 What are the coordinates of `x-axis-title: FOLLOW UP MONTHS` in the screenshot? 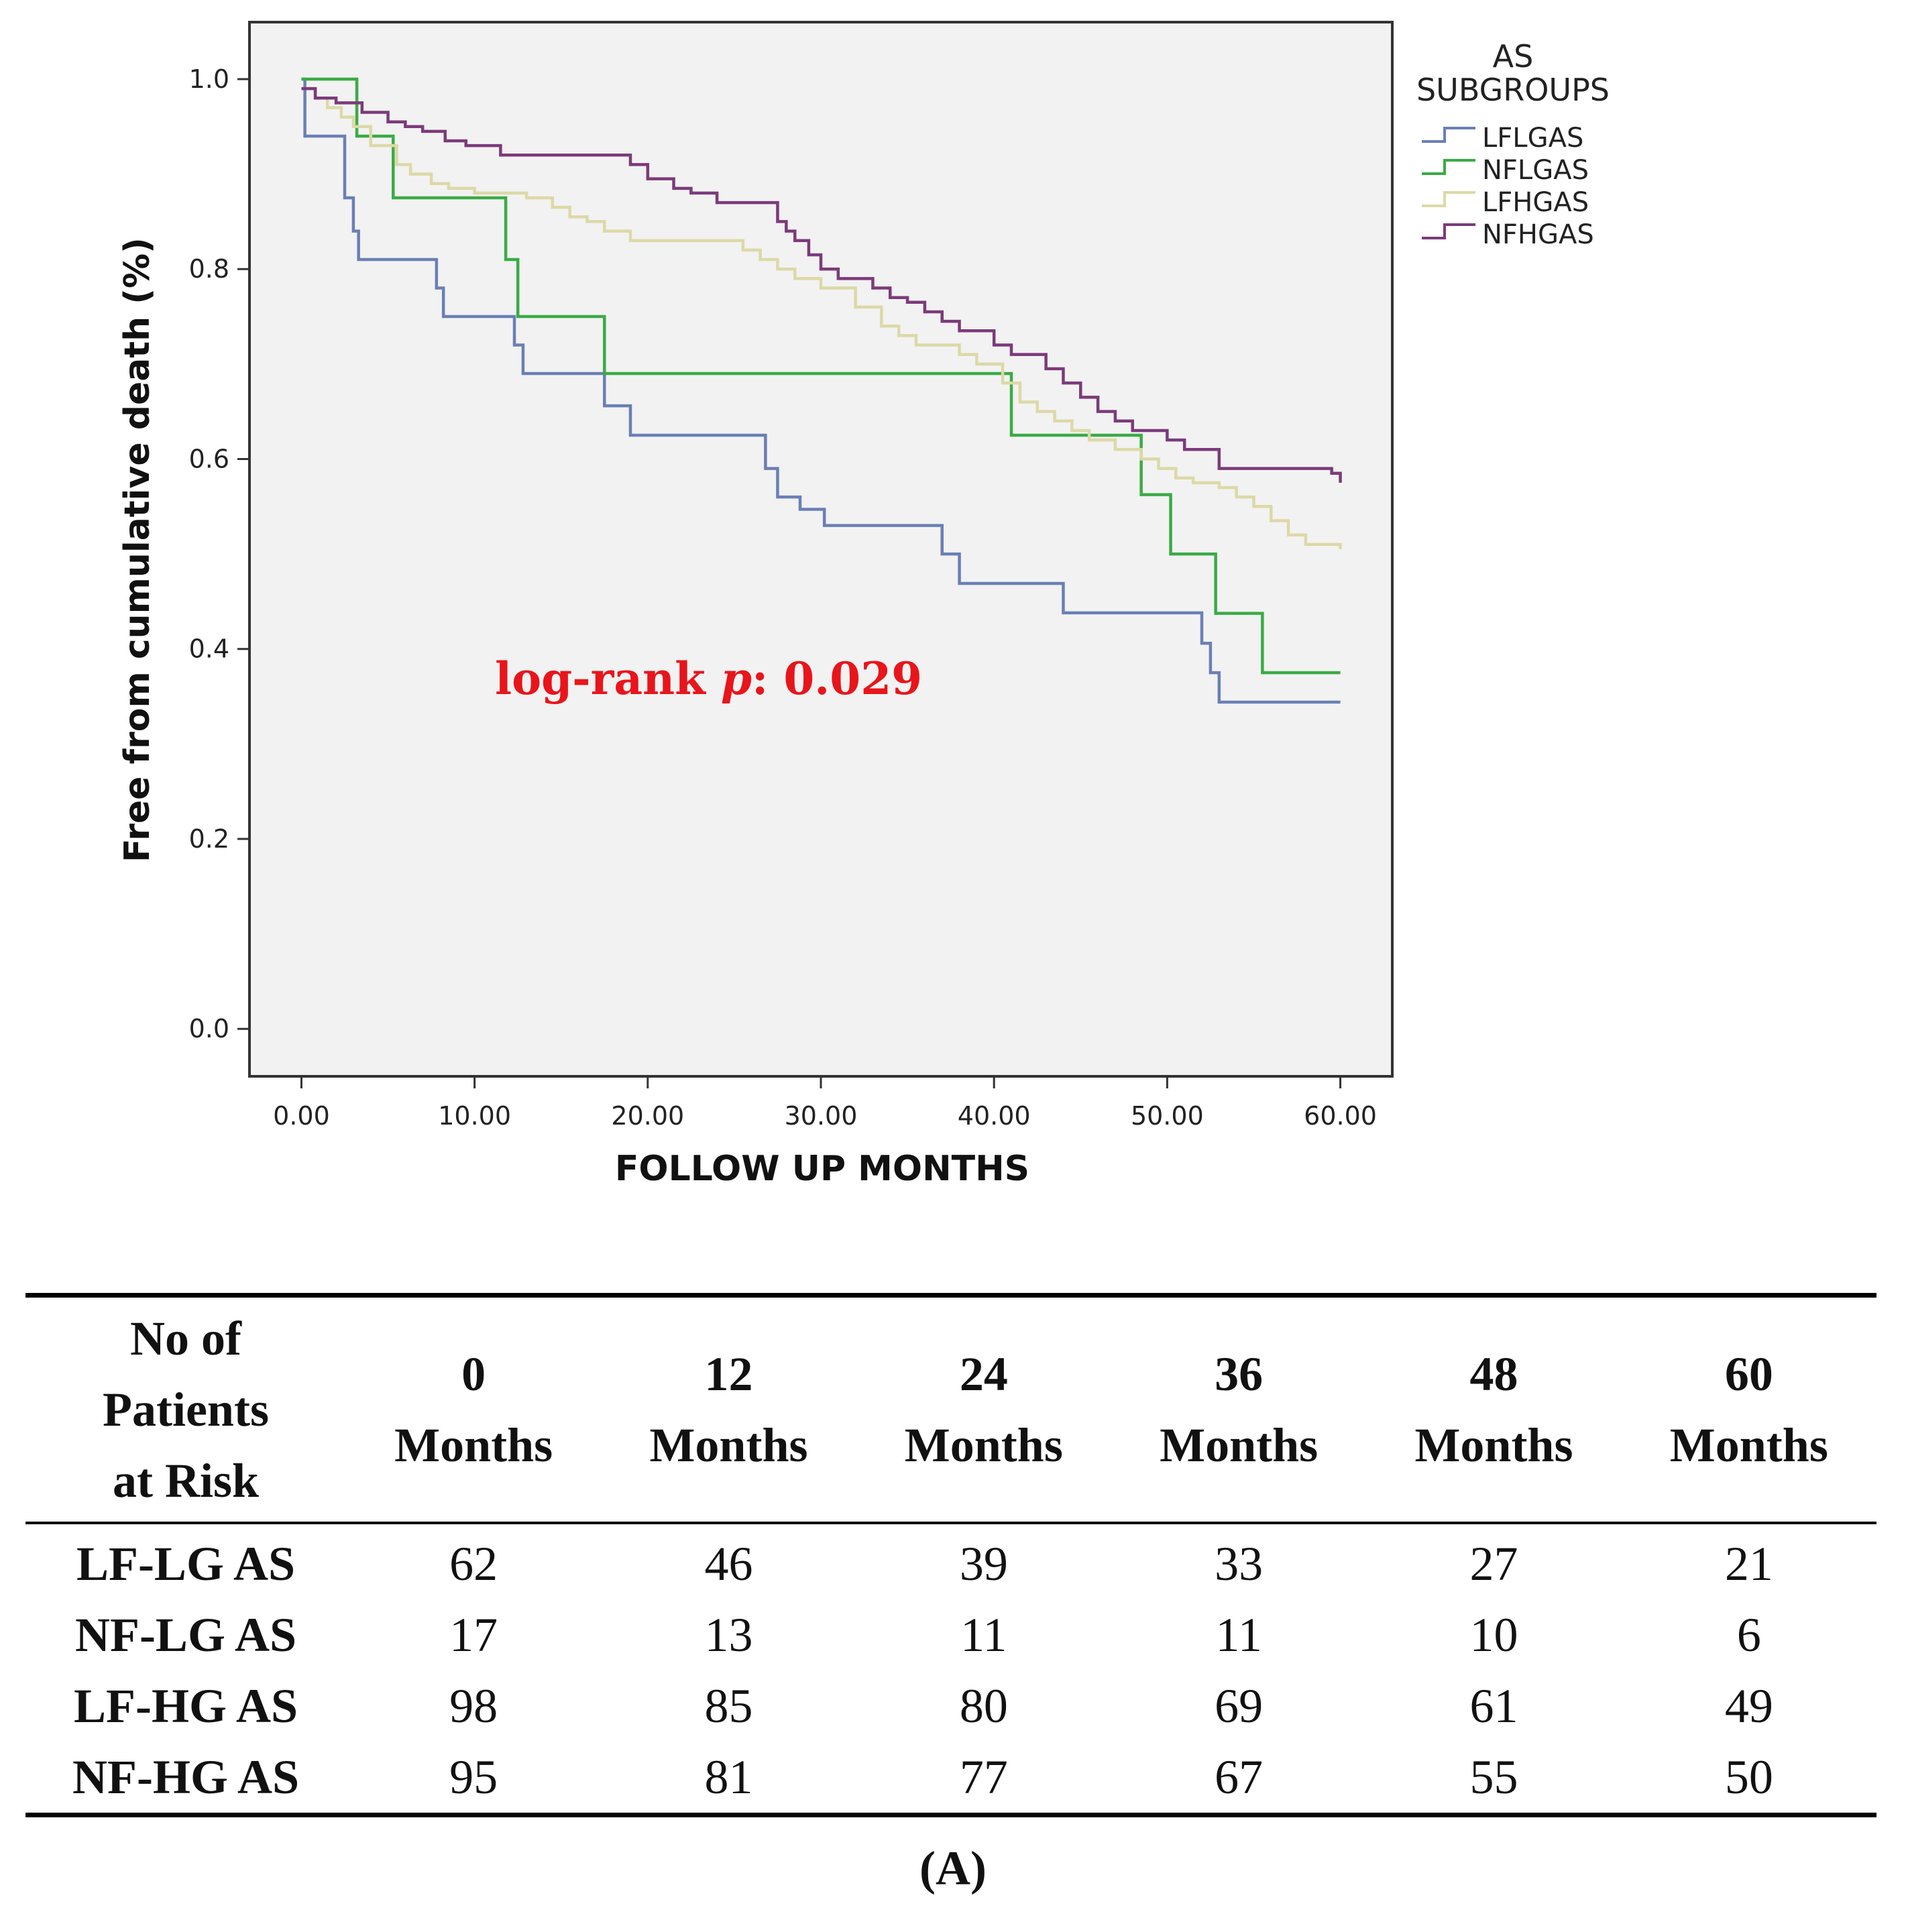 It's located at (822, 1169).